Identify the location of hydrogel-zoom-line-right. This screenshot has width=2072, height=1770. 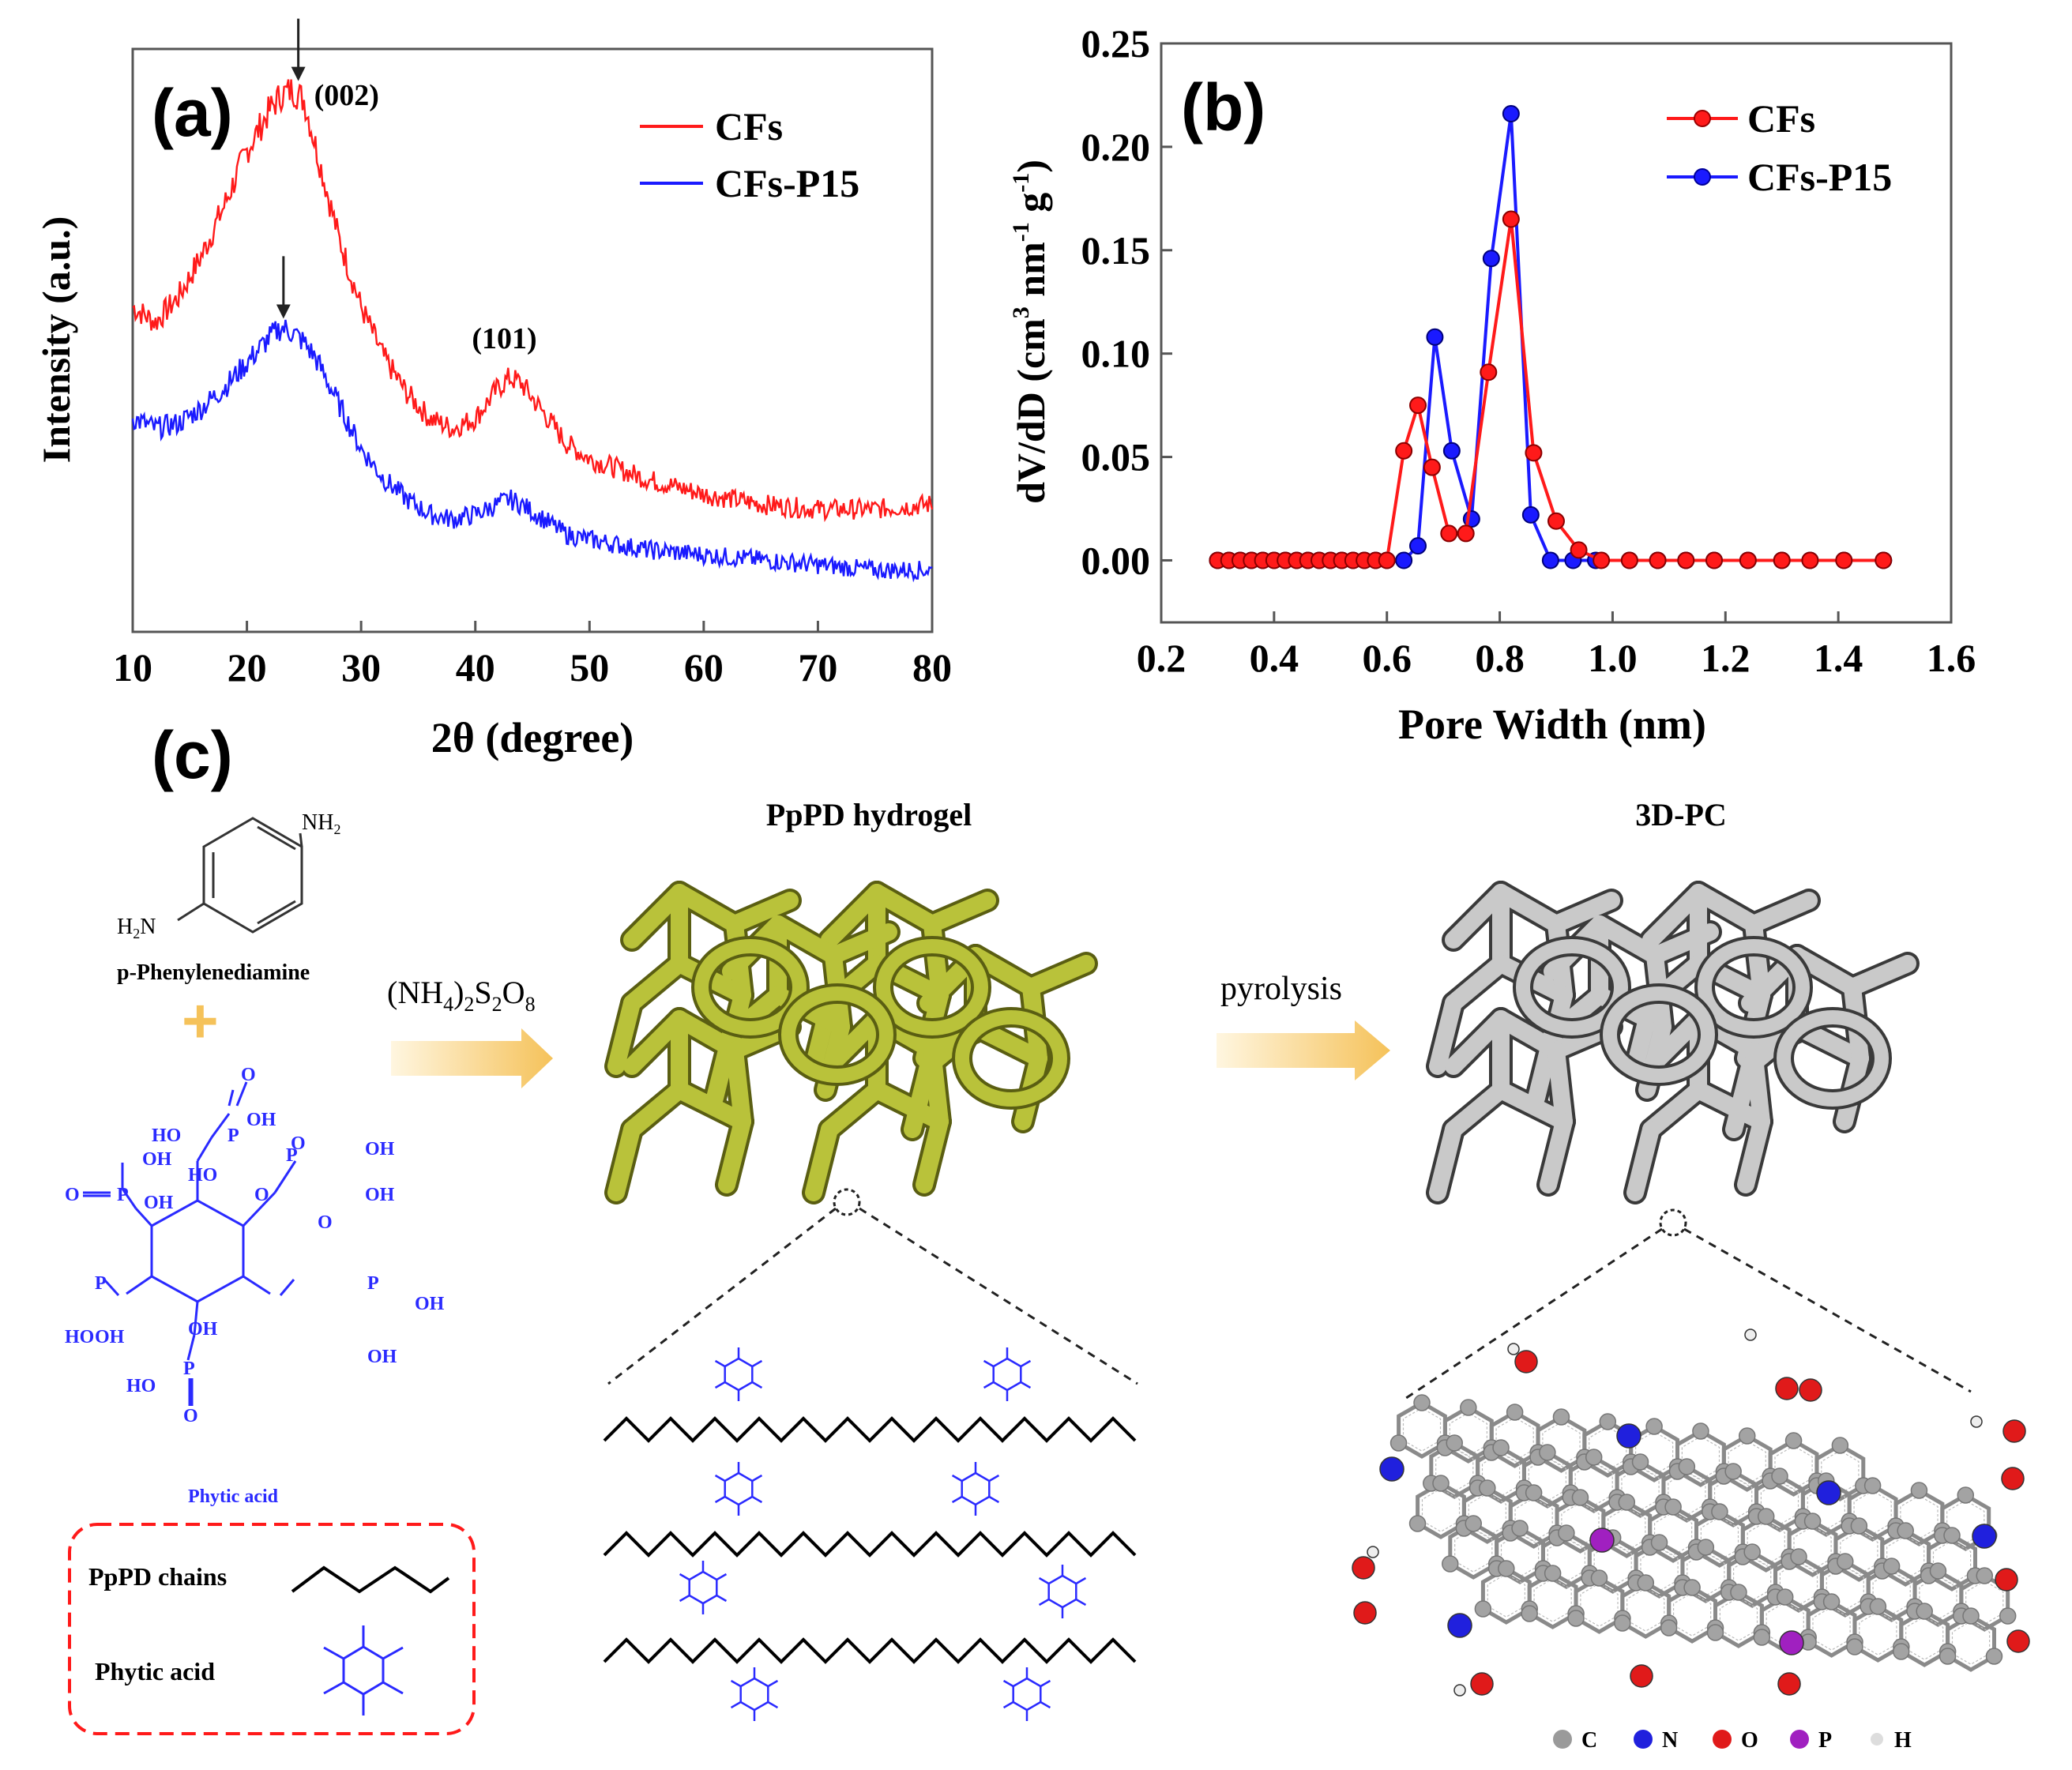
(999, 1296).